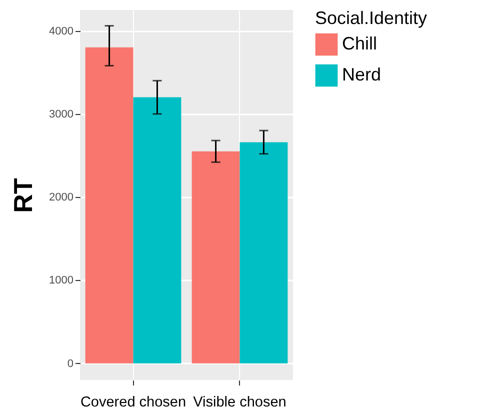  What do you see at coordinates (133, 402) in the screenshot?
I see `x-tick-label: Covered chosen` at bounding box center [133, 402].